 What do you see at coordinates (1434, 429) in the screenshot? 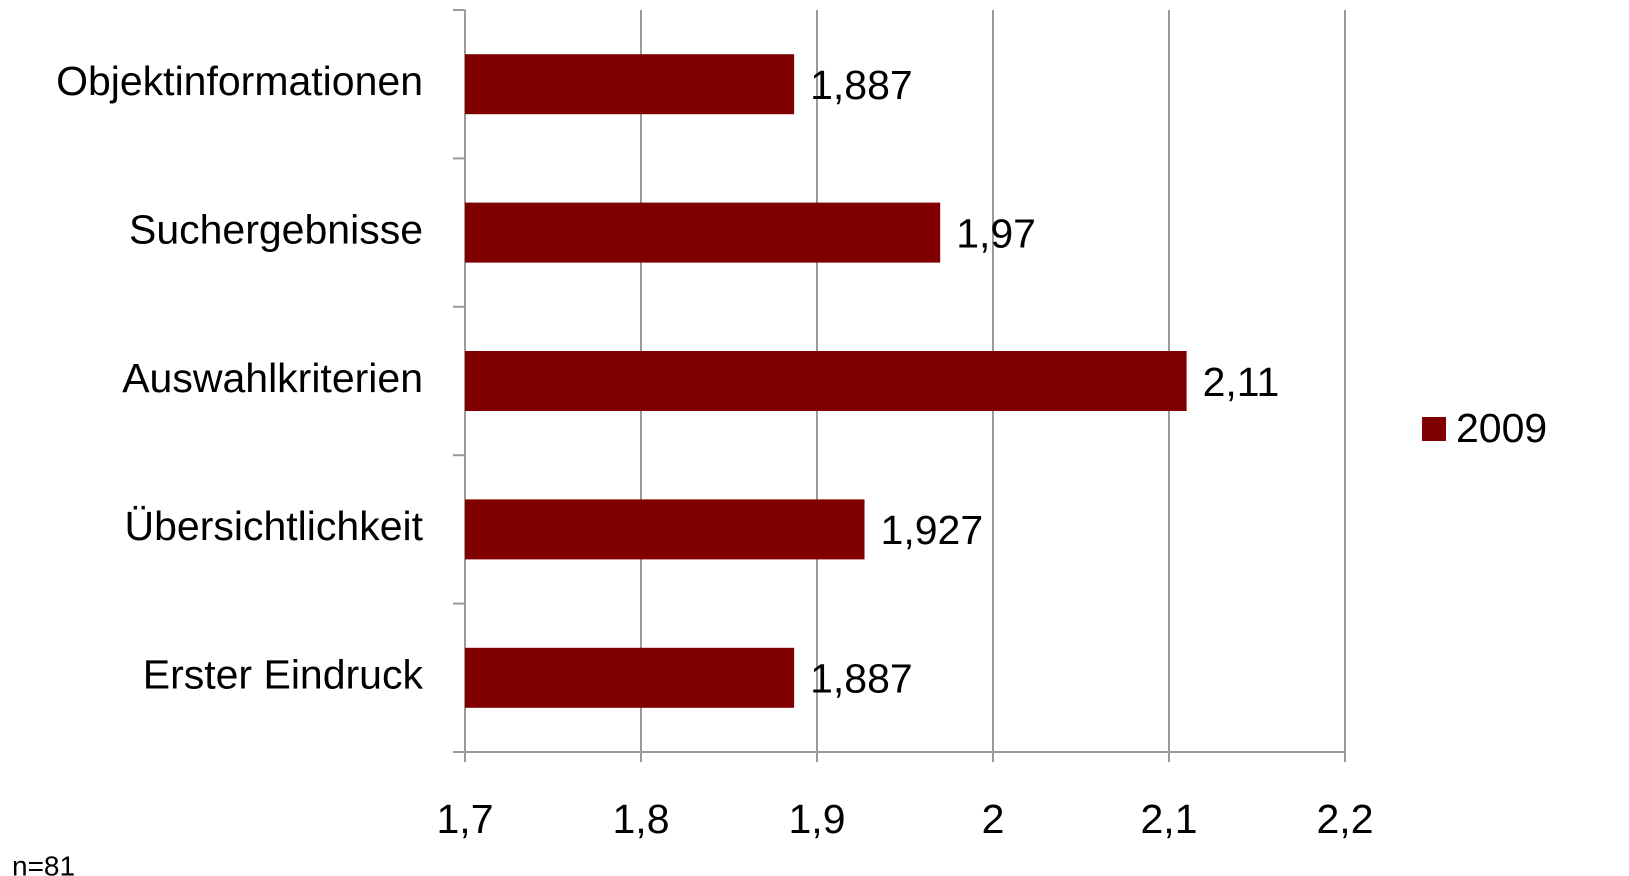
I see `legend-swatch` at bounding box center [1434, 429].